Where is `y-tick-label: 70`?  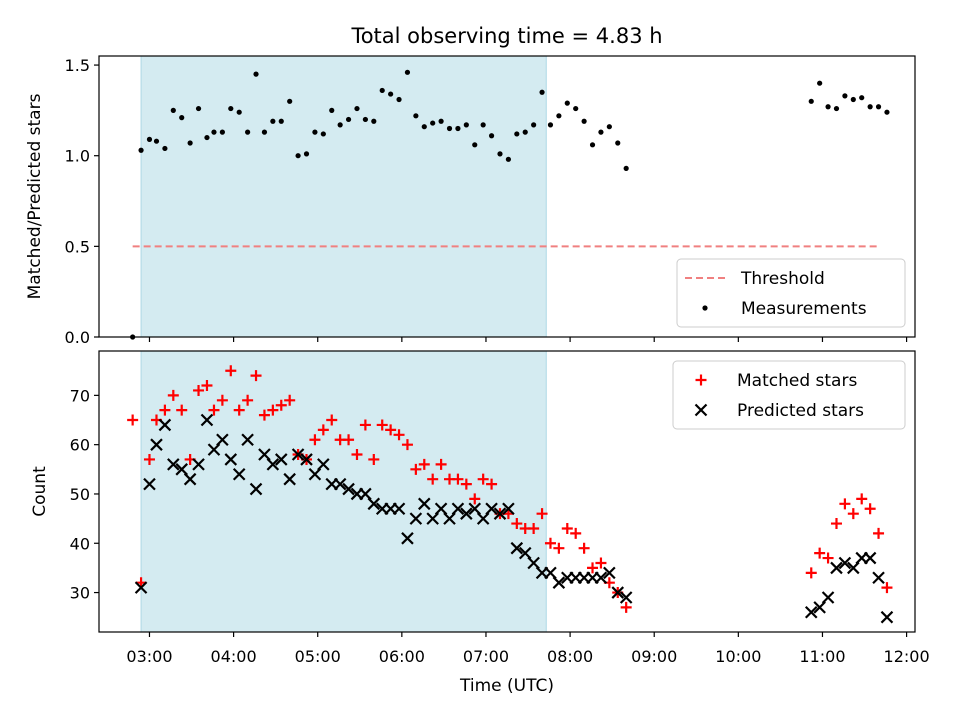
y-tick-label: 70 is located at coordinates (80, 395).